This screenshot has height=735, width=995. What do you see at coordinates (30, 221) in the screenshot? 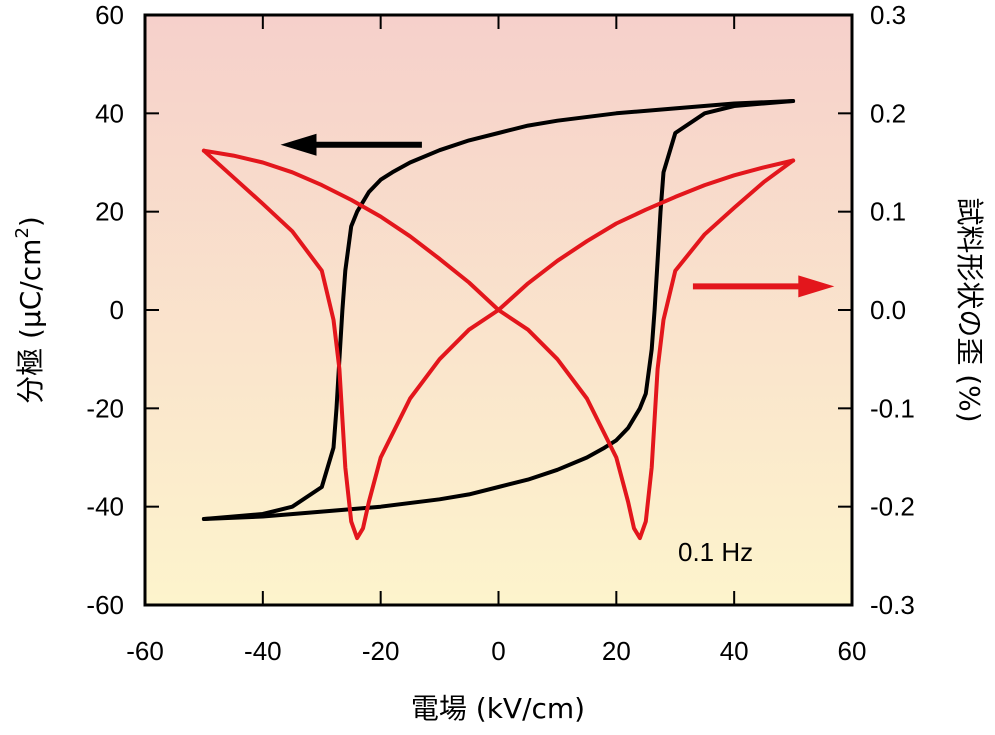
I see `y-axis-label-left-close: )` at bounding box center [30, 221].